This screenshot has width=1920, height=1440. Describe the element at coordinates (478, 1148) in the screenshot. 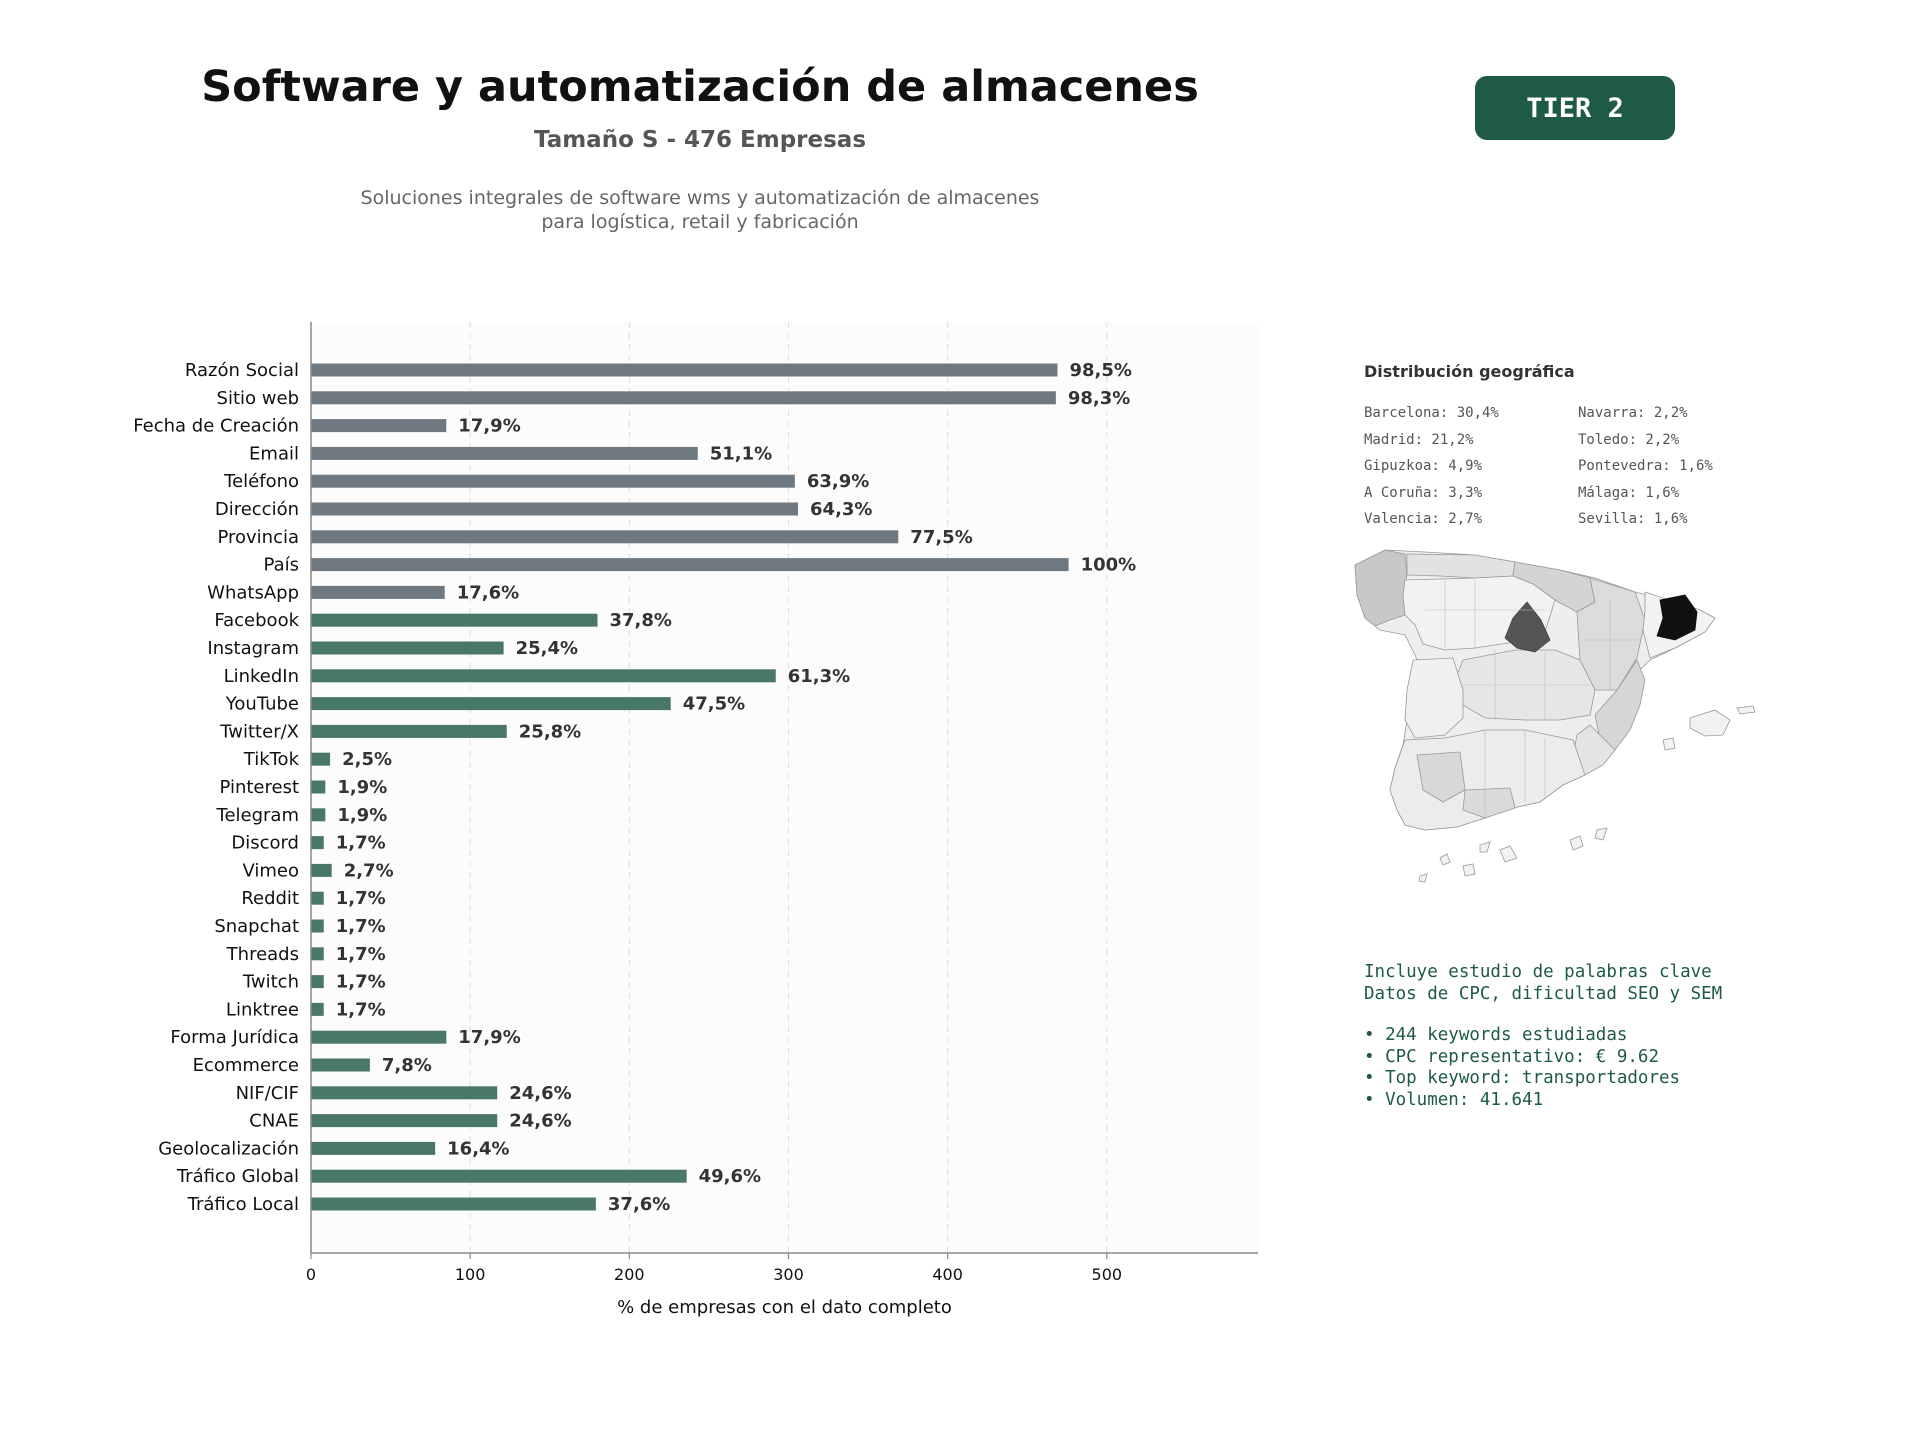

I see `data-label: 16,4%` at that location.